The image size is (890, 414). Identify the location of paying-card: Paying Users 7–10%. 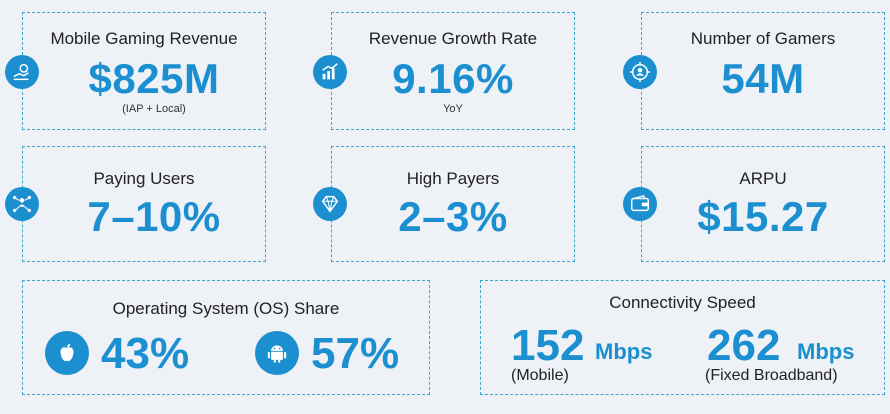
(144, 204).